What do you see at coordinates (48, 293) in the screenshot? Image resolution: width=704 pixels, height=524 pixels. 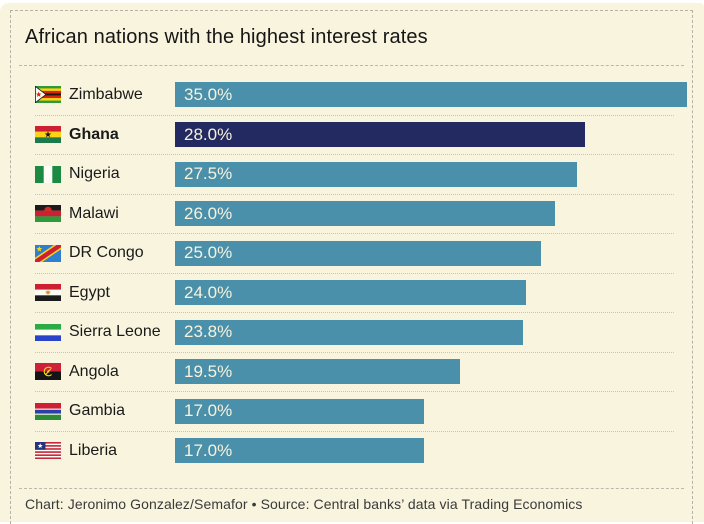 I see `egypt-flag-icon` at bounding box center [48, 293].